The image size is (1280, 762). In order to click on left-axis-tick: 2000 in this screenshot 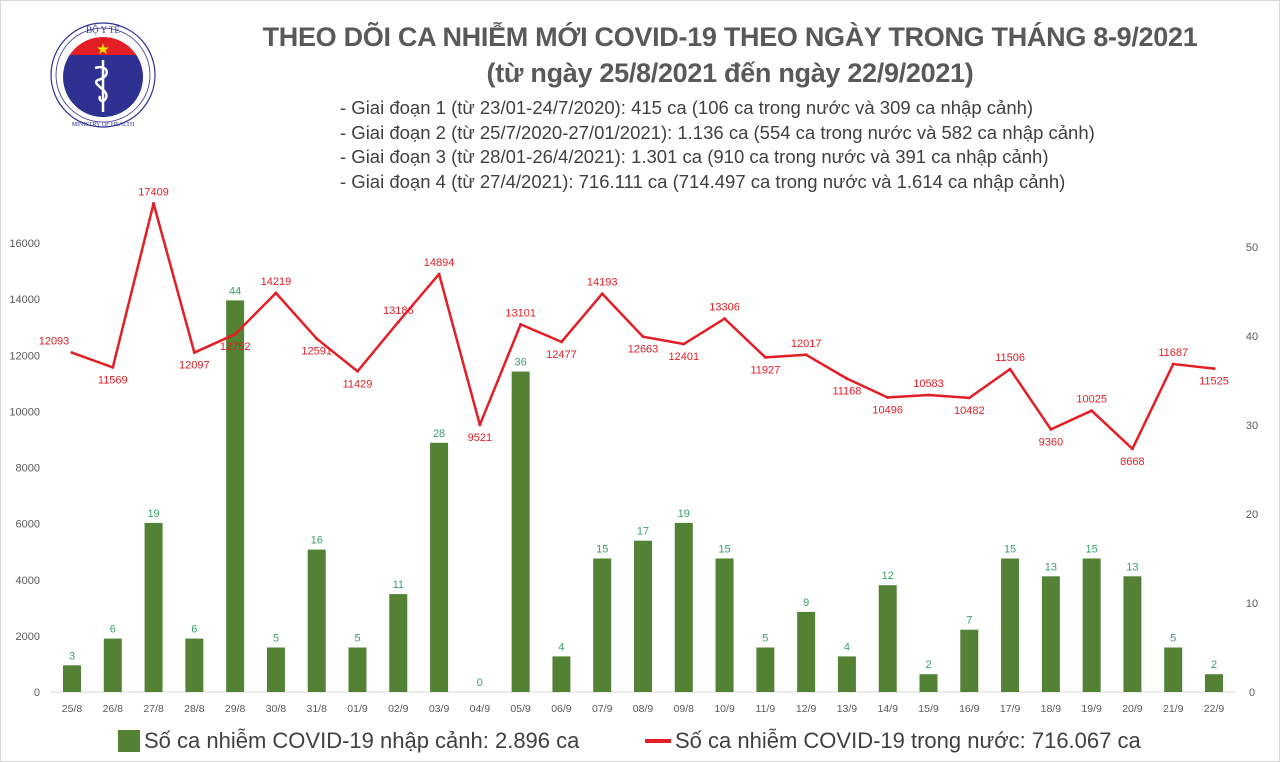, I will do `click(28, 637)`.